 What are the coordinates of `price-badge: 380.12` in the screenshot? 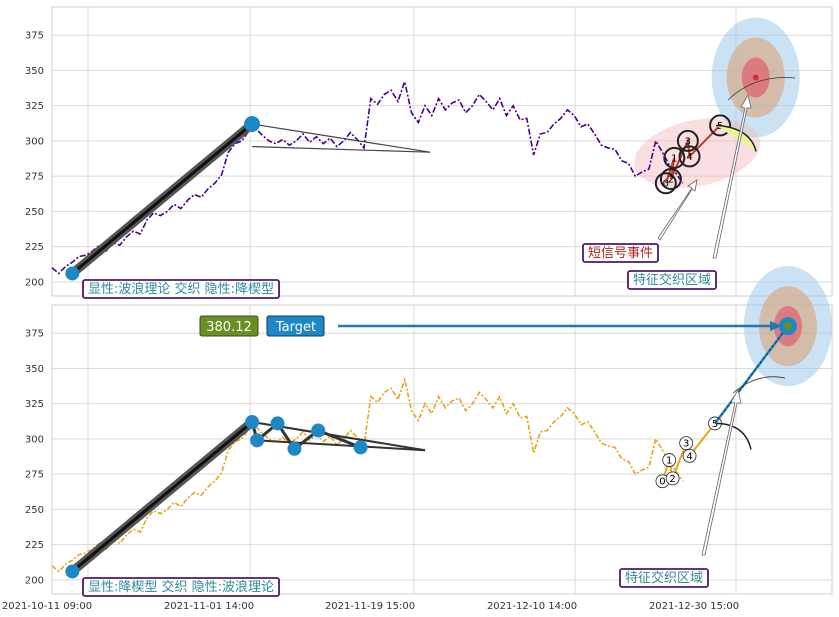 It's located at (229, 326).